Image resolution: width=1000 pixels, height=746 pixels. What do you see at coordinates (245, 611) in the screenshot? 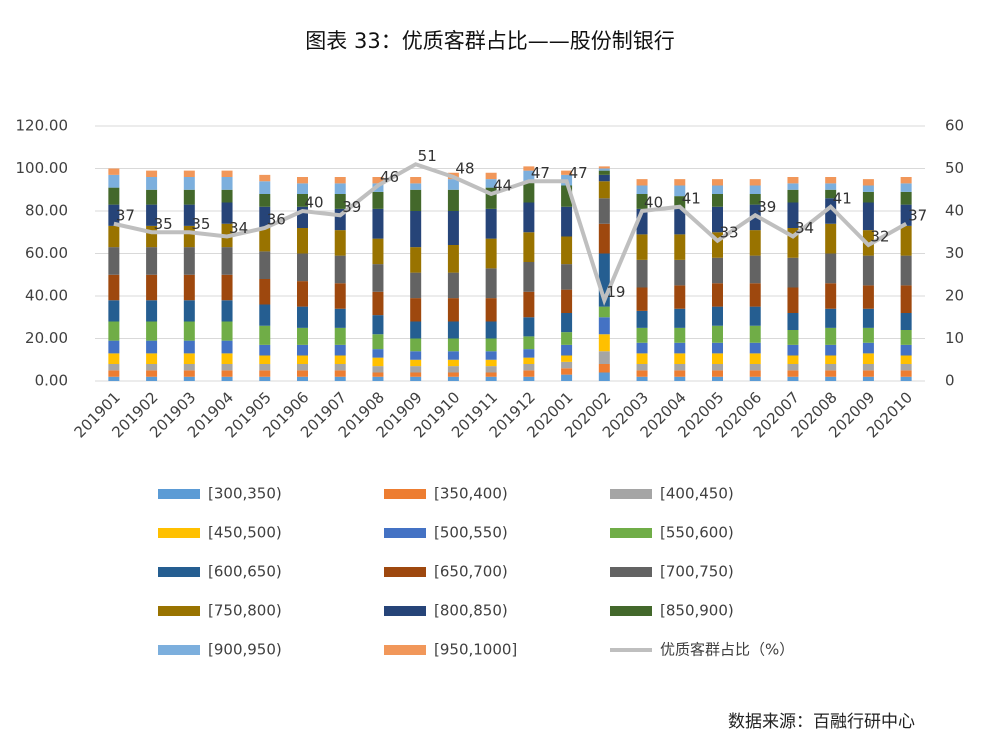
I see `legend-label: [750,800)` at bounding box center [245, 611].